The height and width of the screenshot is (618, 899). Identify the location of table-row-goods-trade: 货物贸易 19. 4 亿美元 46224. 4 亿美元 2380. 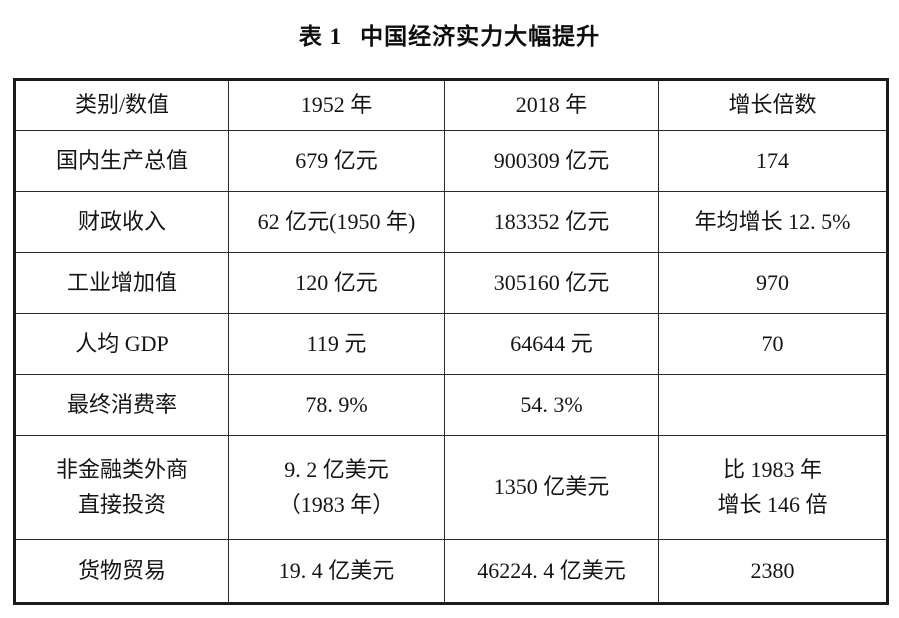
(451, 571).